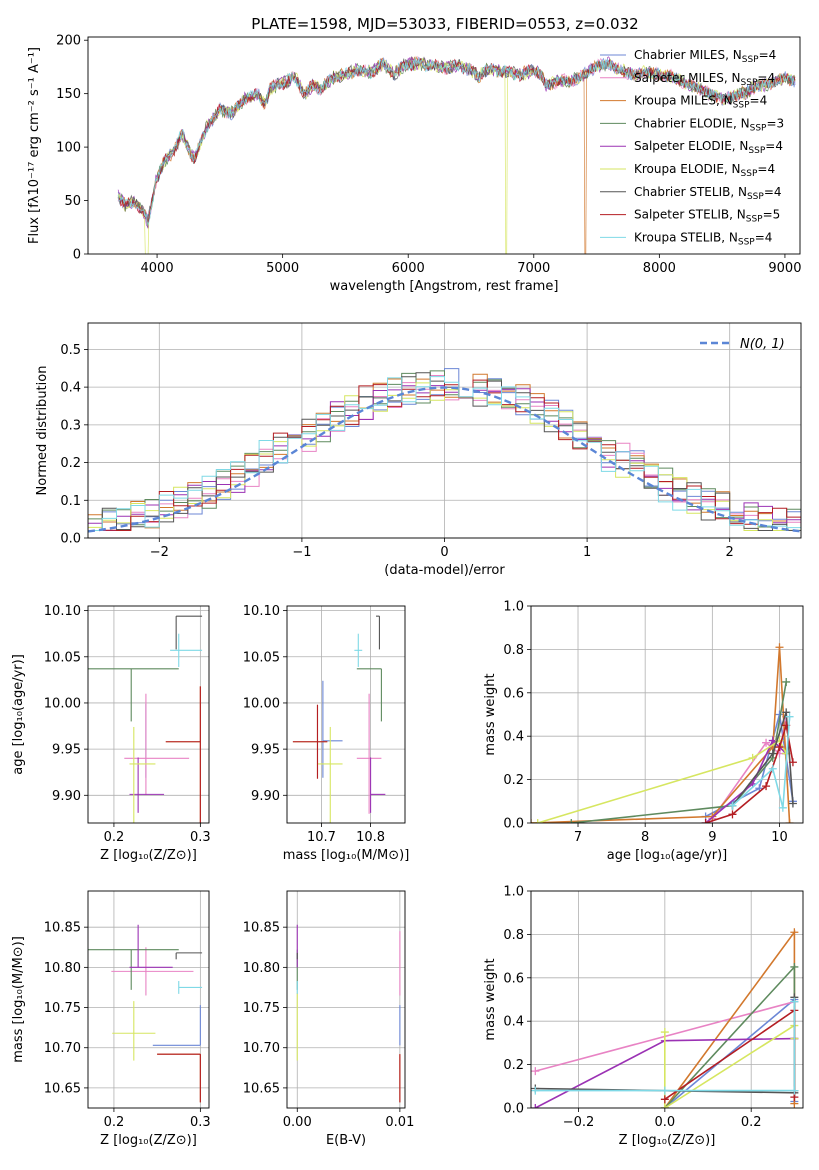 This screenshot has width=819, height=1170. What do you see at coordinates (444, 570) in the screenshot?
I see `axis-label-x: (data-model)/error` at bounding box center [444, 570].